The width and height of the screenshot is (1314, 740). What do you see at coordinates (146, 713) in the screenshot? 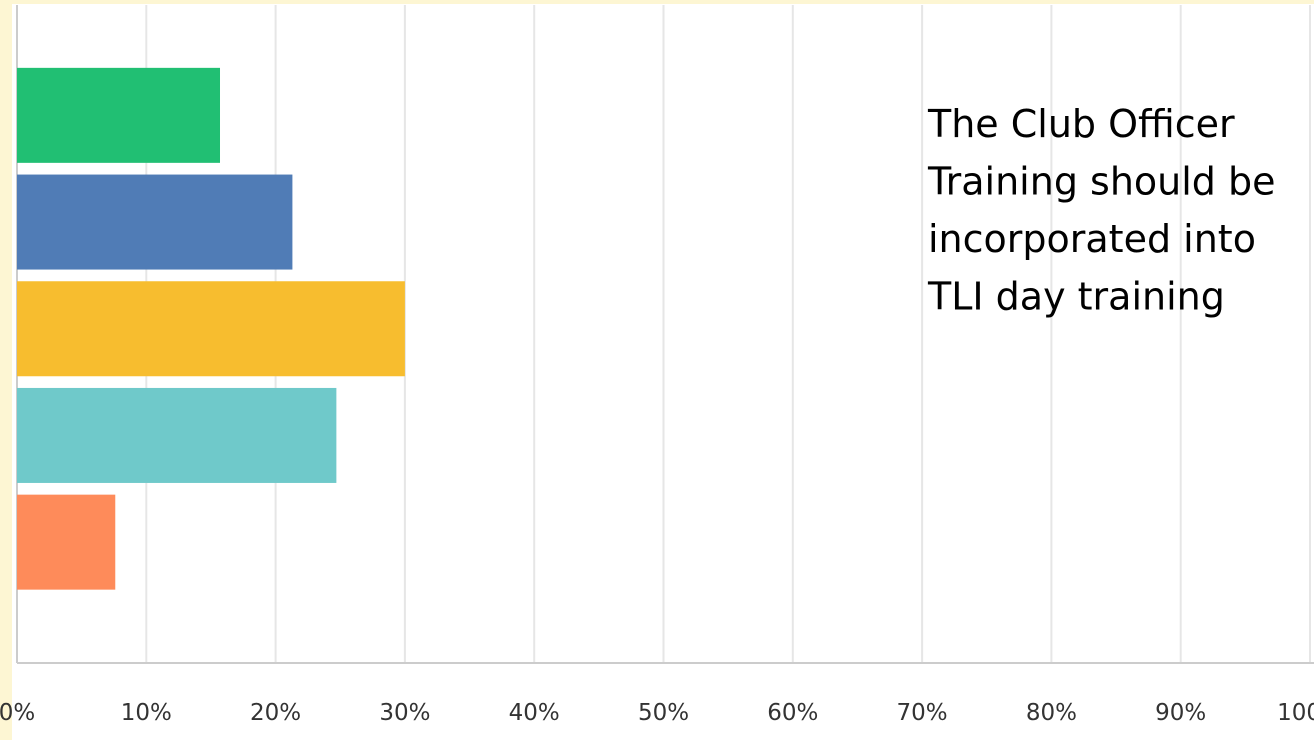
I see `x-tick-label: 10%` at bounding box center [146, 713].